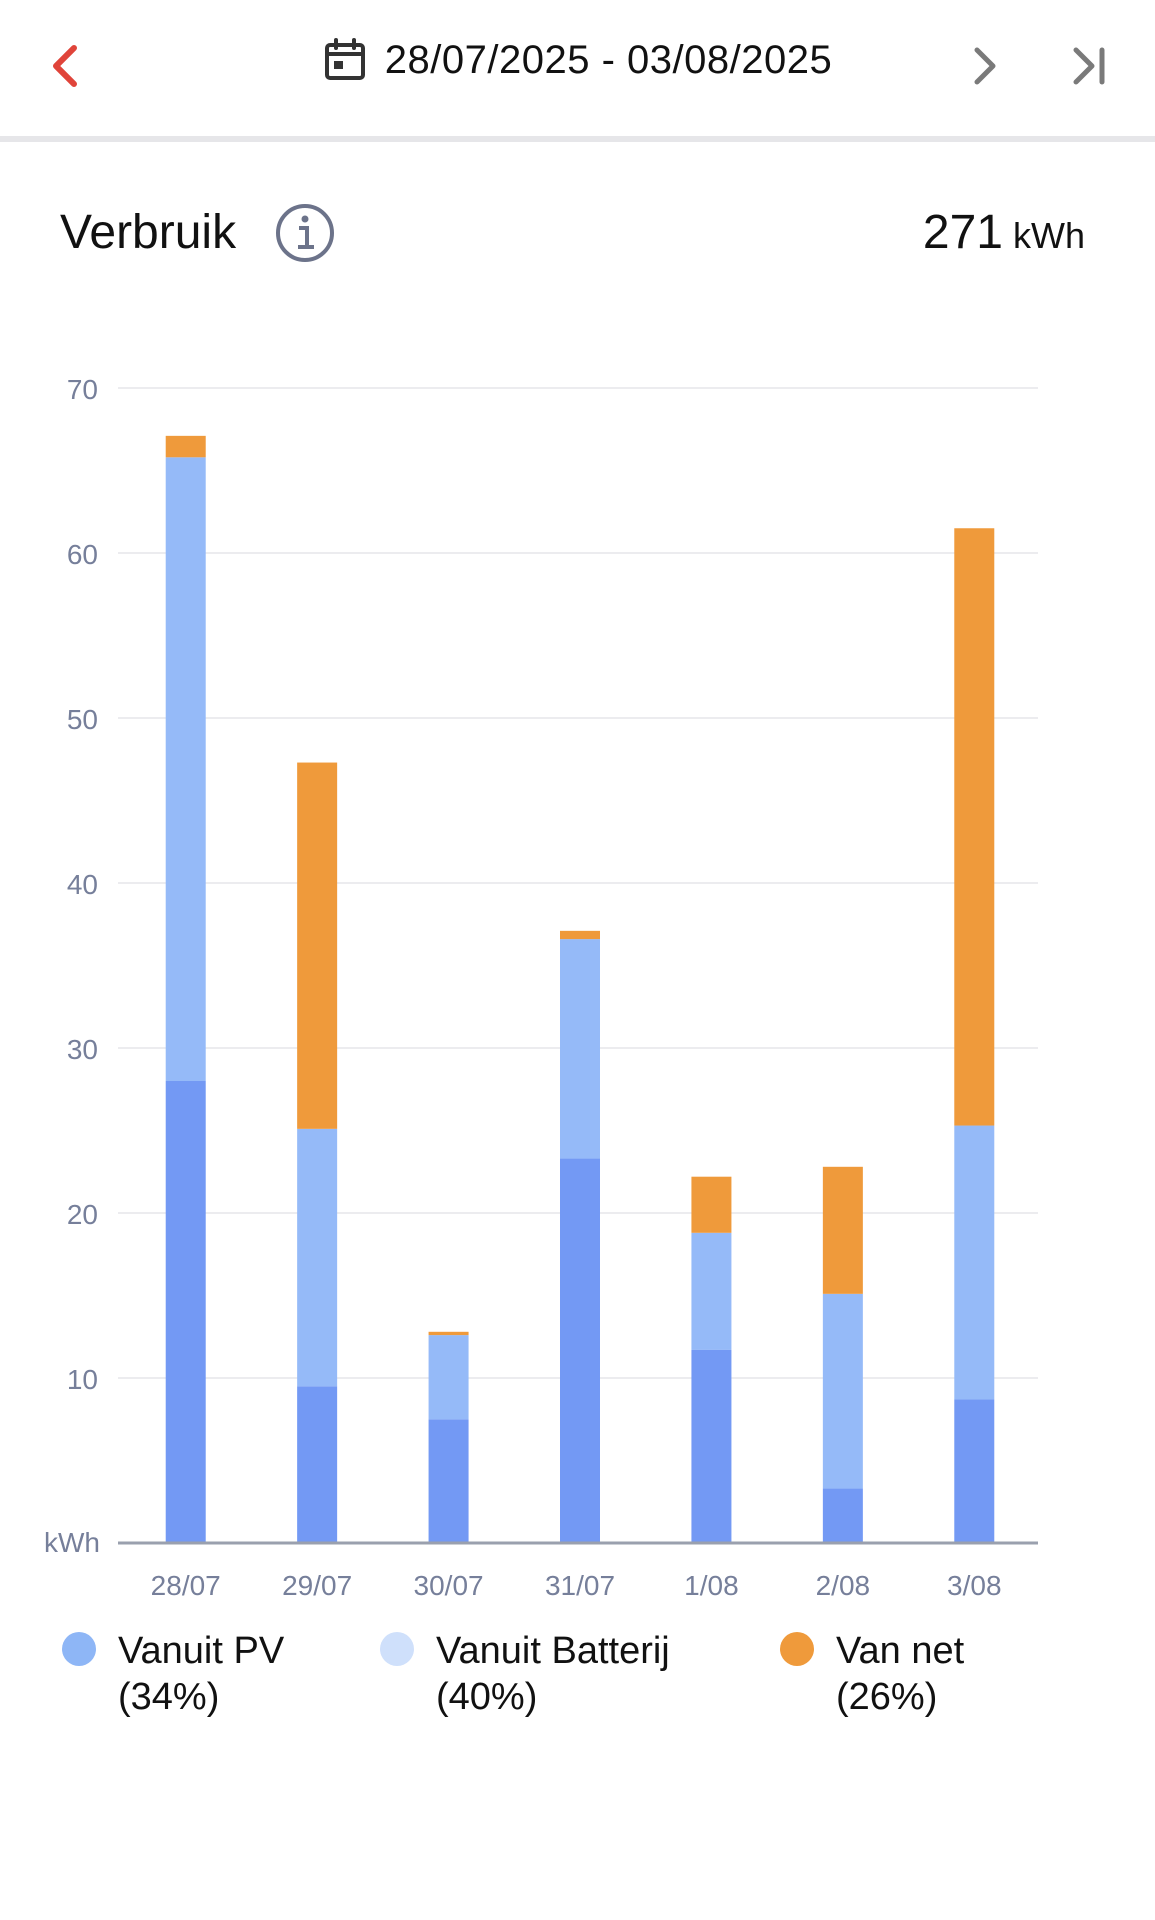 This screenshot has height=1920, width=1155. What do you see at coordinates (1004, 232) in the screenshot?
I see `total-consumption: 271 kWh` at bounding box center [1004, 232].